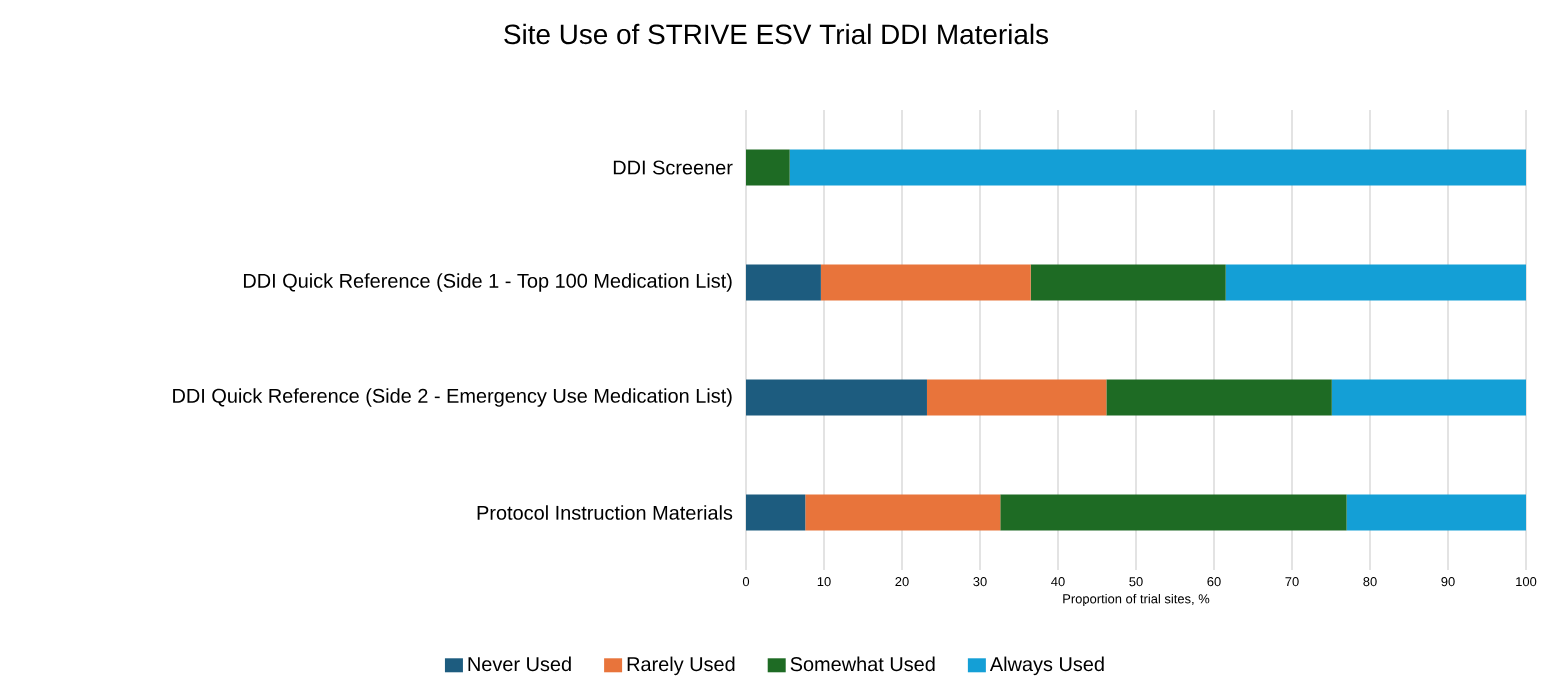 This screenshot has height=690, width=1554. I want to click on legend-label: Somewhat Used, so click(862, 664).